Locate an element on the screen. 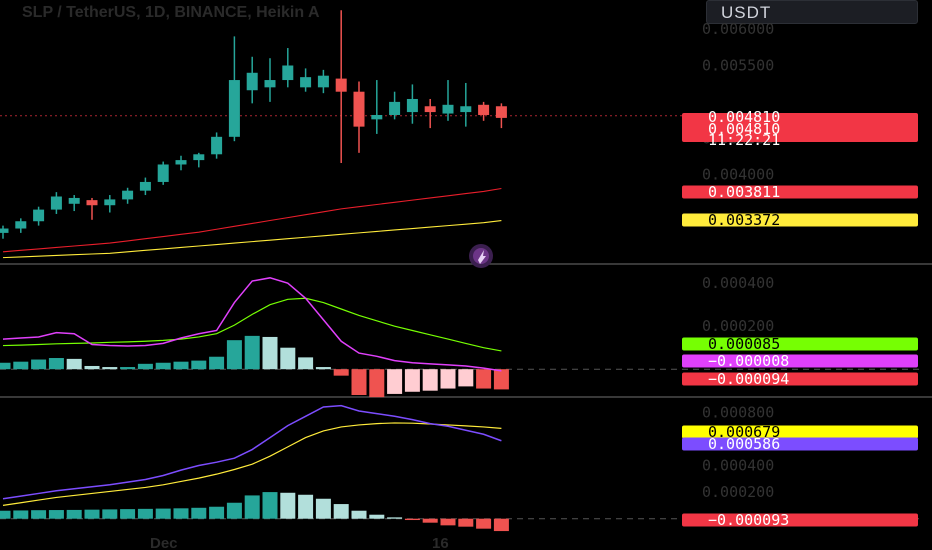 The width and height of the screenshot is (932, 550). price-label-text: −0.000093 is located at coordinates (748, 520).